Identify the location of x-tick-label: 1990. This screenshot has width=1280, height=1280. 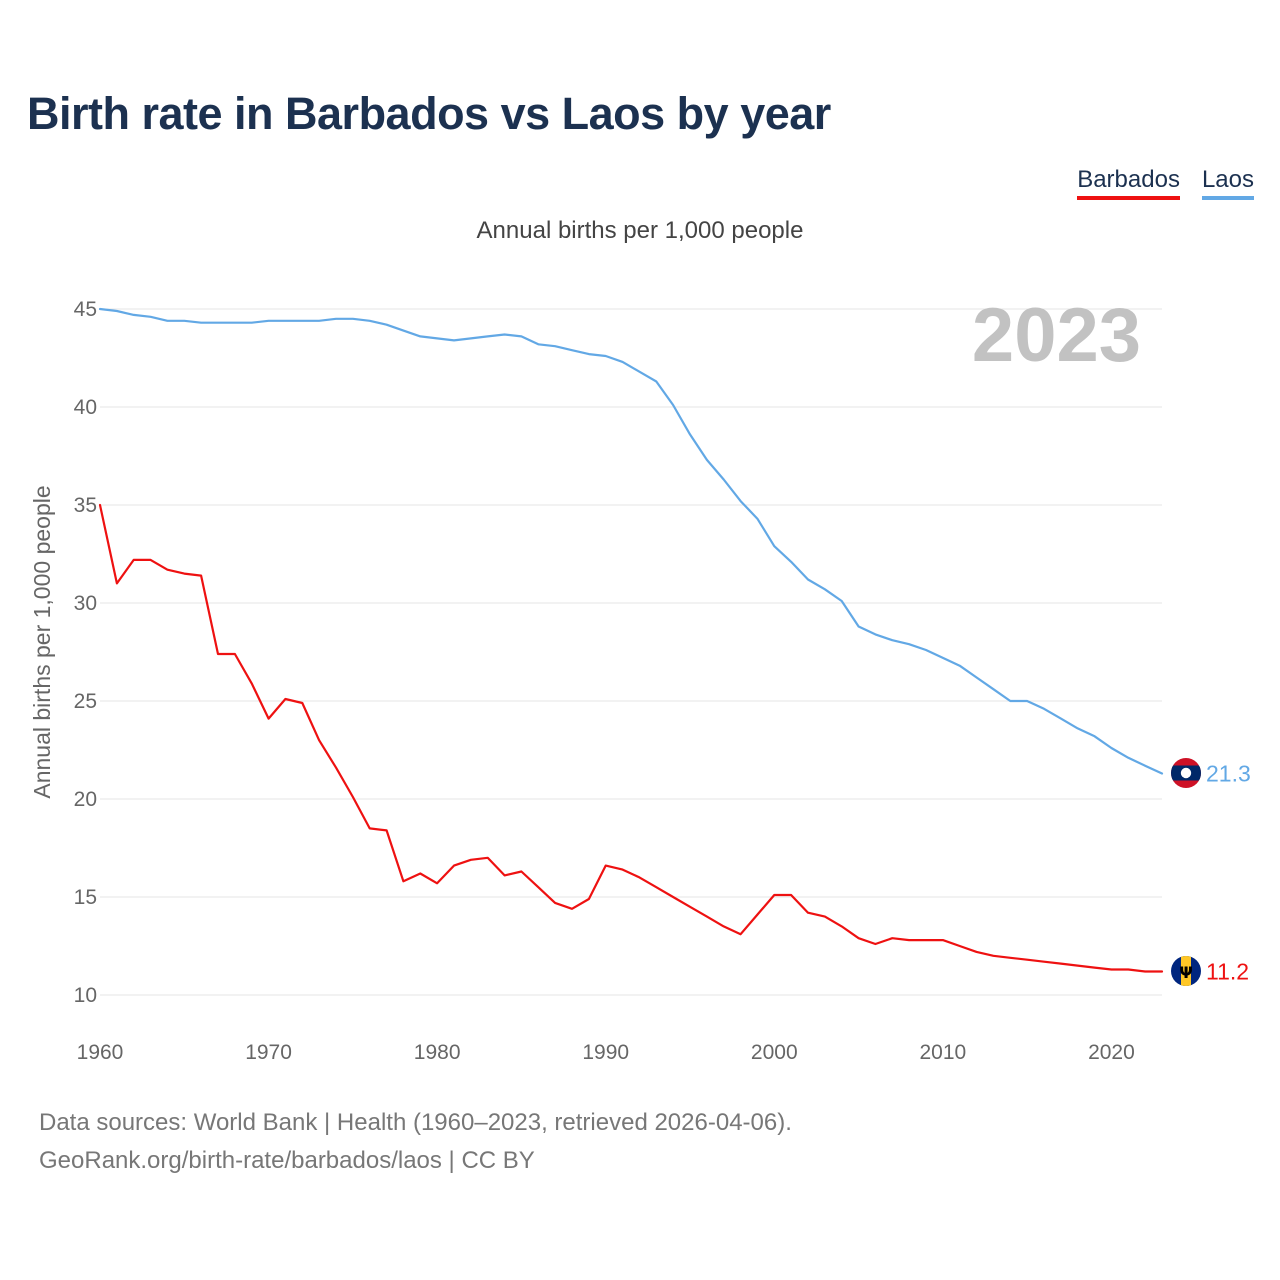
(605, 1052).